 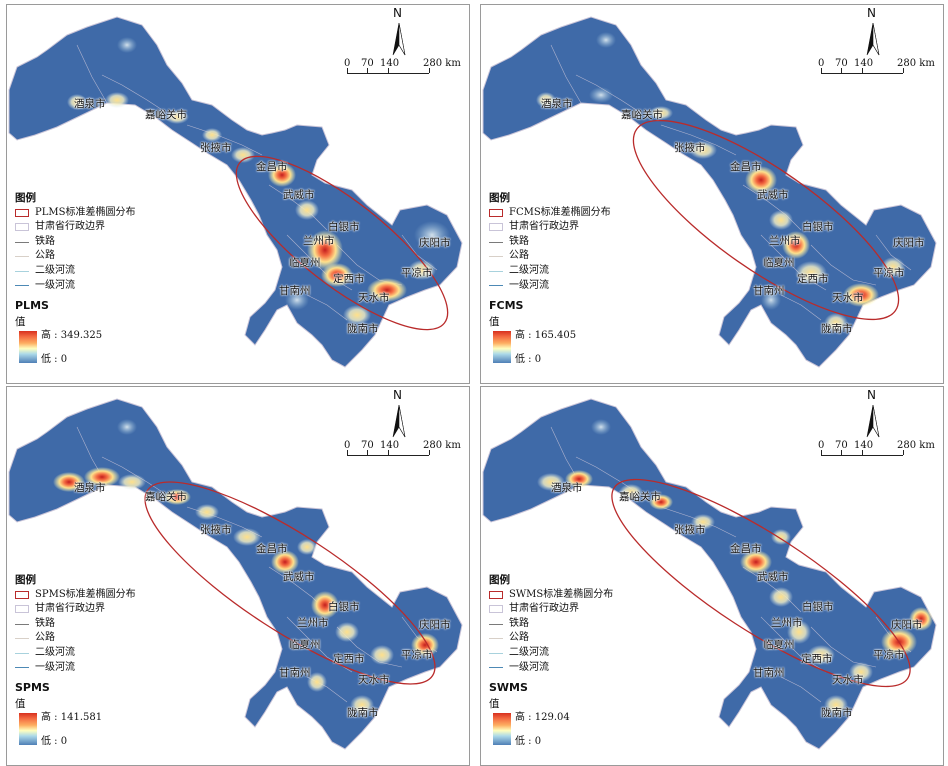 I want to click on city-label: 庆阳市, so click(x=435, y=625).